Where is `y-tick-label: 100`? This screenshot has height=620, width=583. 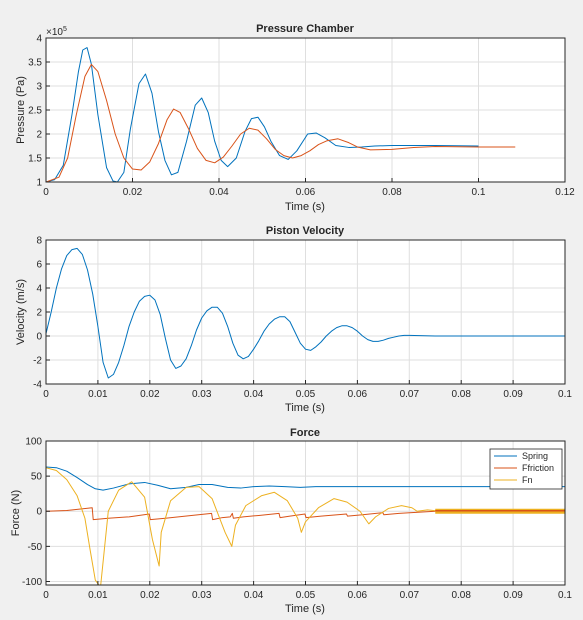
y-tick-label: 100 is located at coordinates (33, 442).